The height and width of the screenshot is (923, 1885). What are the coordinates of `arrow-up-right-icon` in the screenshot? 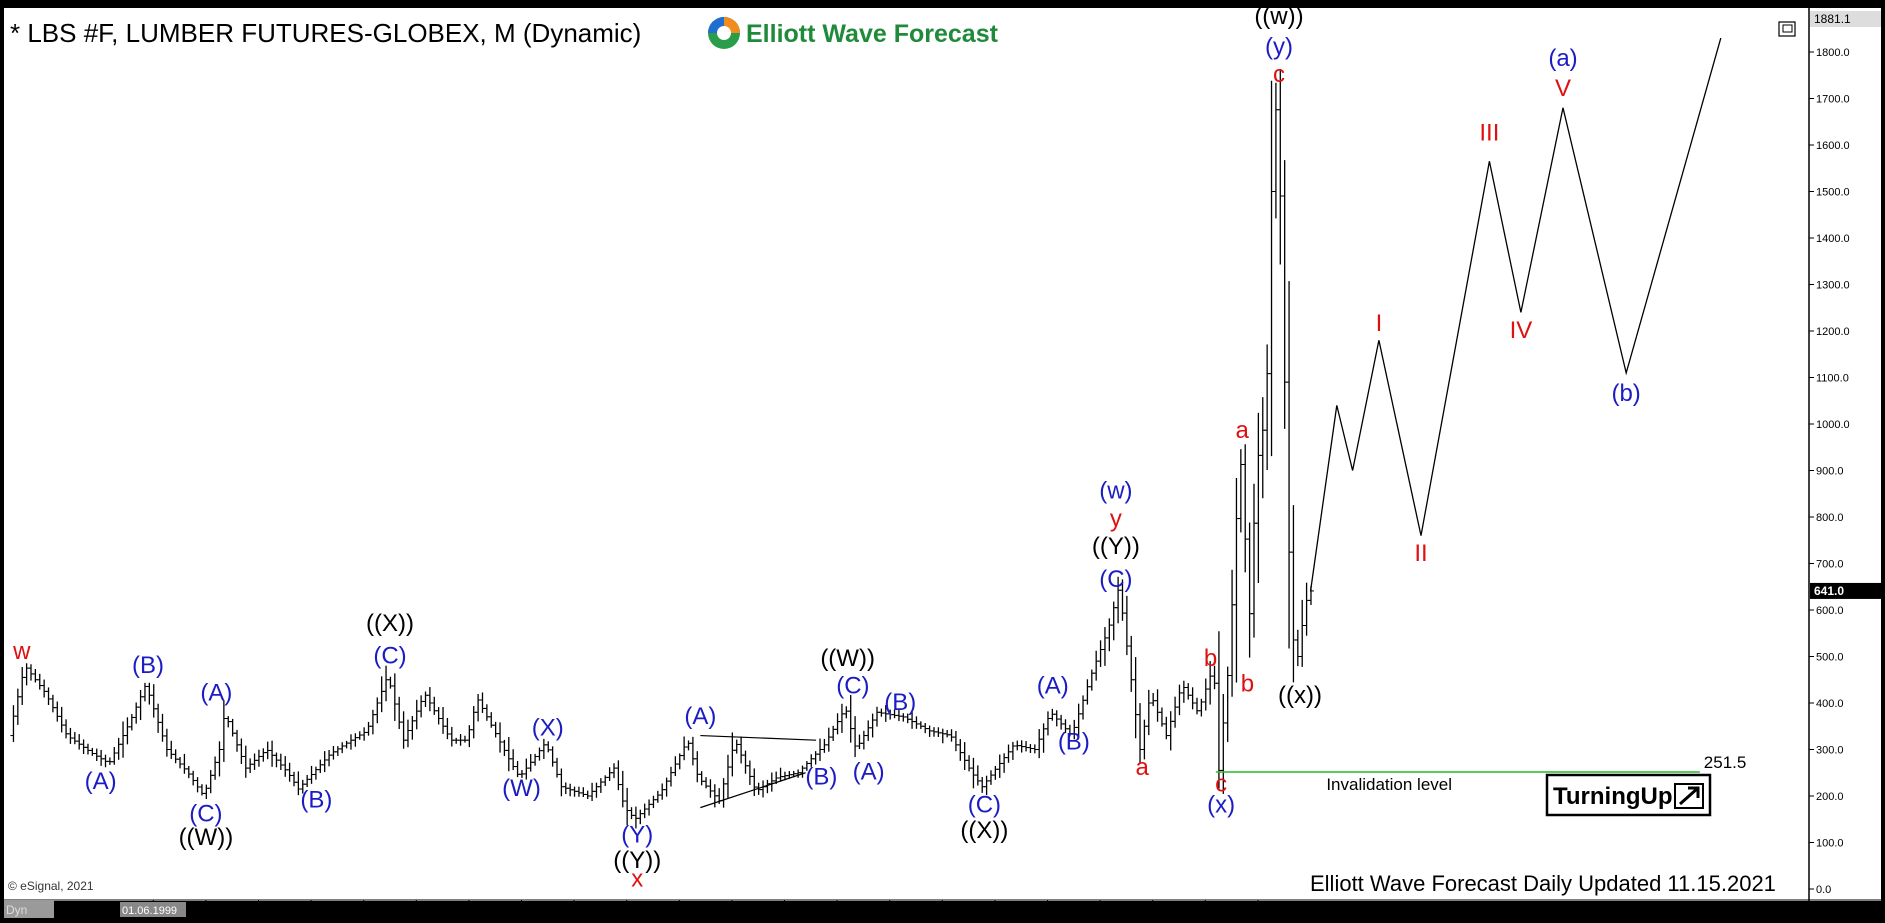 It's located at (1689, 796).